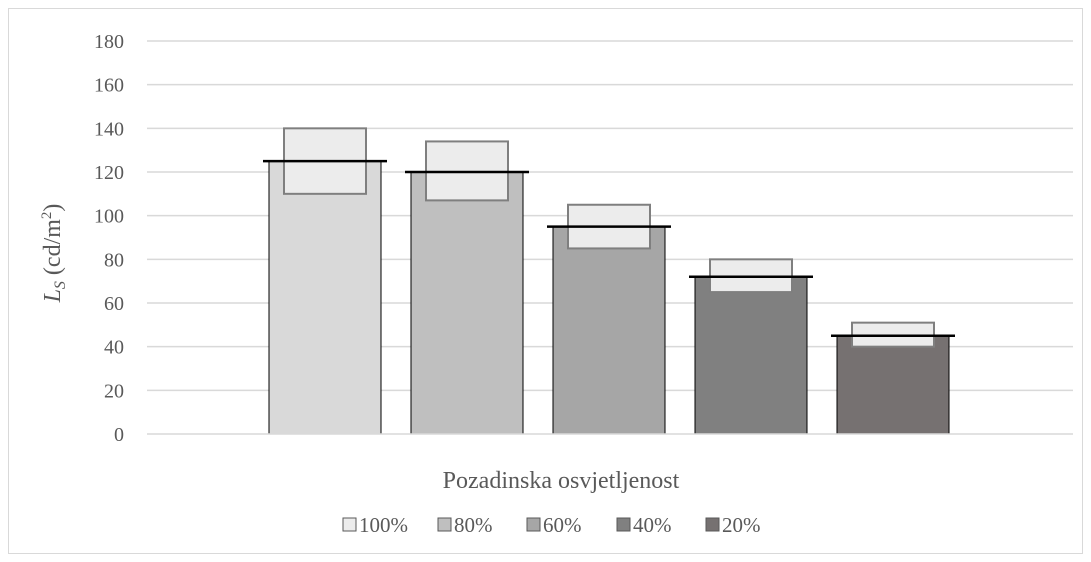  I want to click on y-tick-label: 0, so click(119, 435).